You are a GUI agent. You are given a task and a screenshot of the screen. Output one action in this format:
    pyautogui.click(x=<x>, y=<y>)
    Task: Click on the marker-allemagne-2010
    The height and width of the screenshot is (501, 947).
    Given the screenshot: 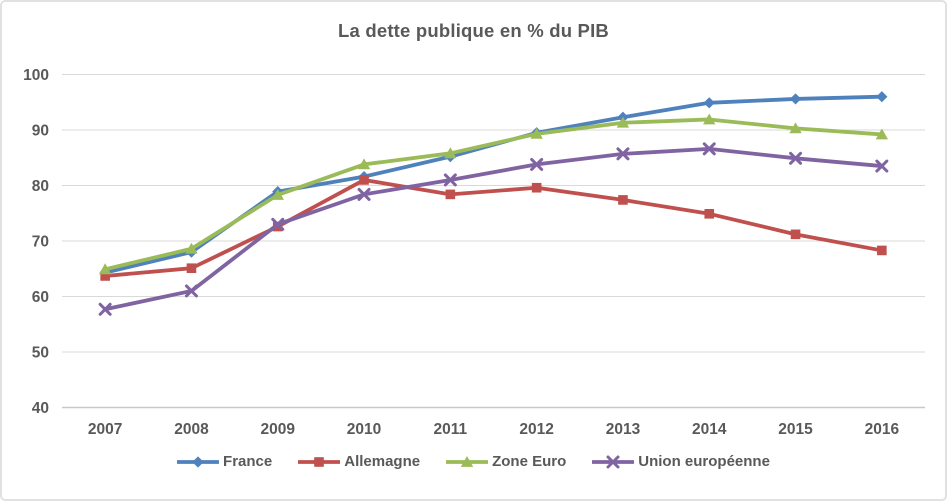 What is the action you would take?
    pyautogui.click(x=364, y=180)
    